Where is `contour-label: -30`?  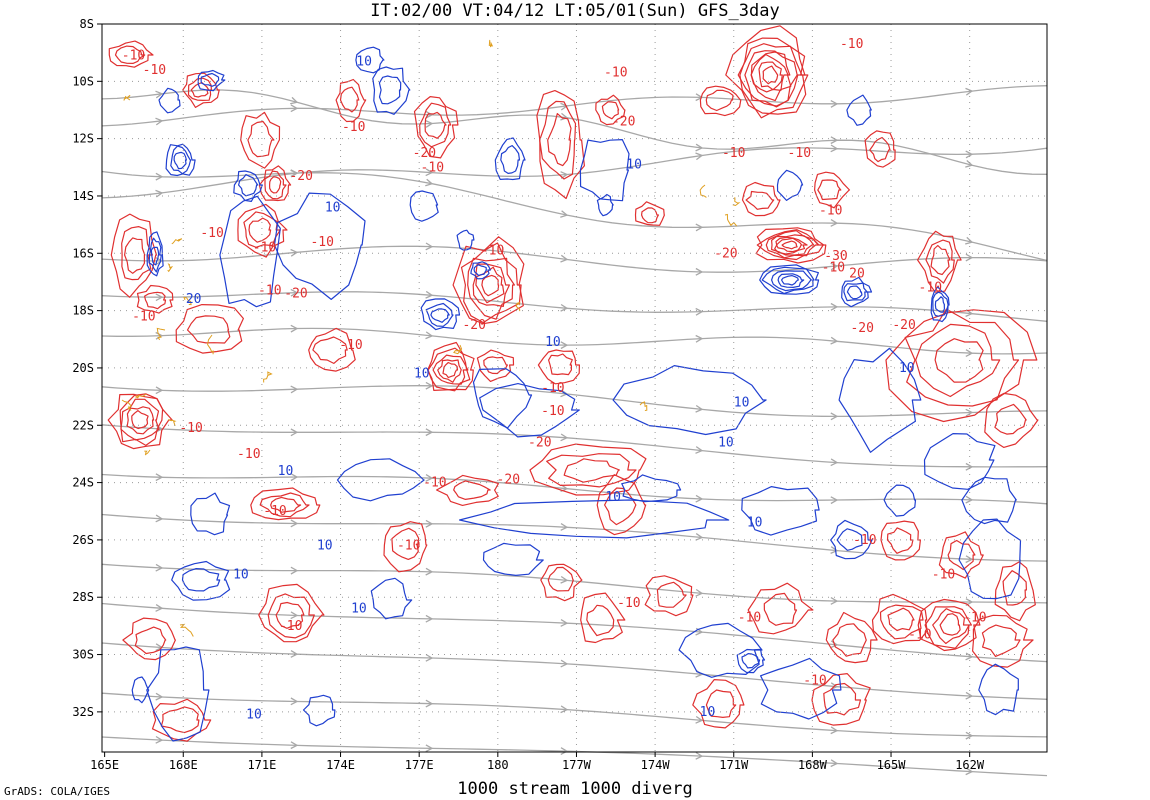 contour-label: -30 is located at coordinates (835, 256).